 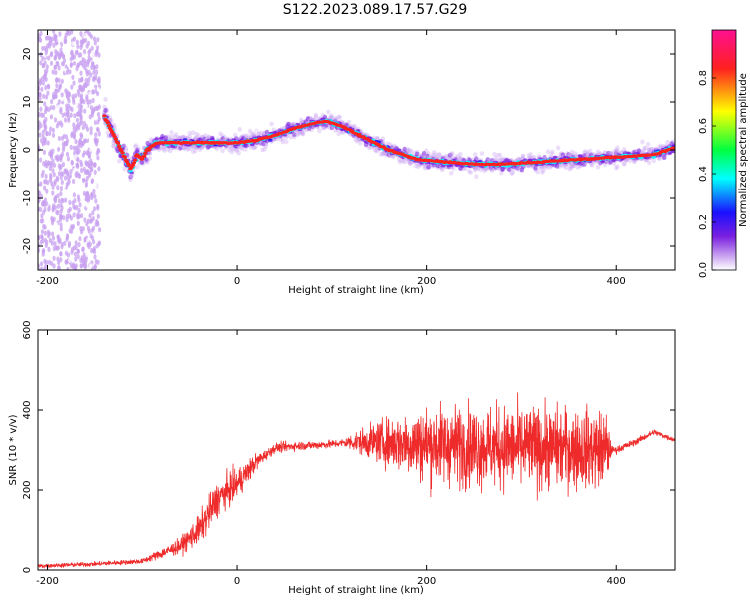 What do you see at coordinates (707, 174) in the screenshot?
I see `colorbar-ticks: 0.0 0.2 0.4 0.6 0.8` at bounding box center [707, 174].